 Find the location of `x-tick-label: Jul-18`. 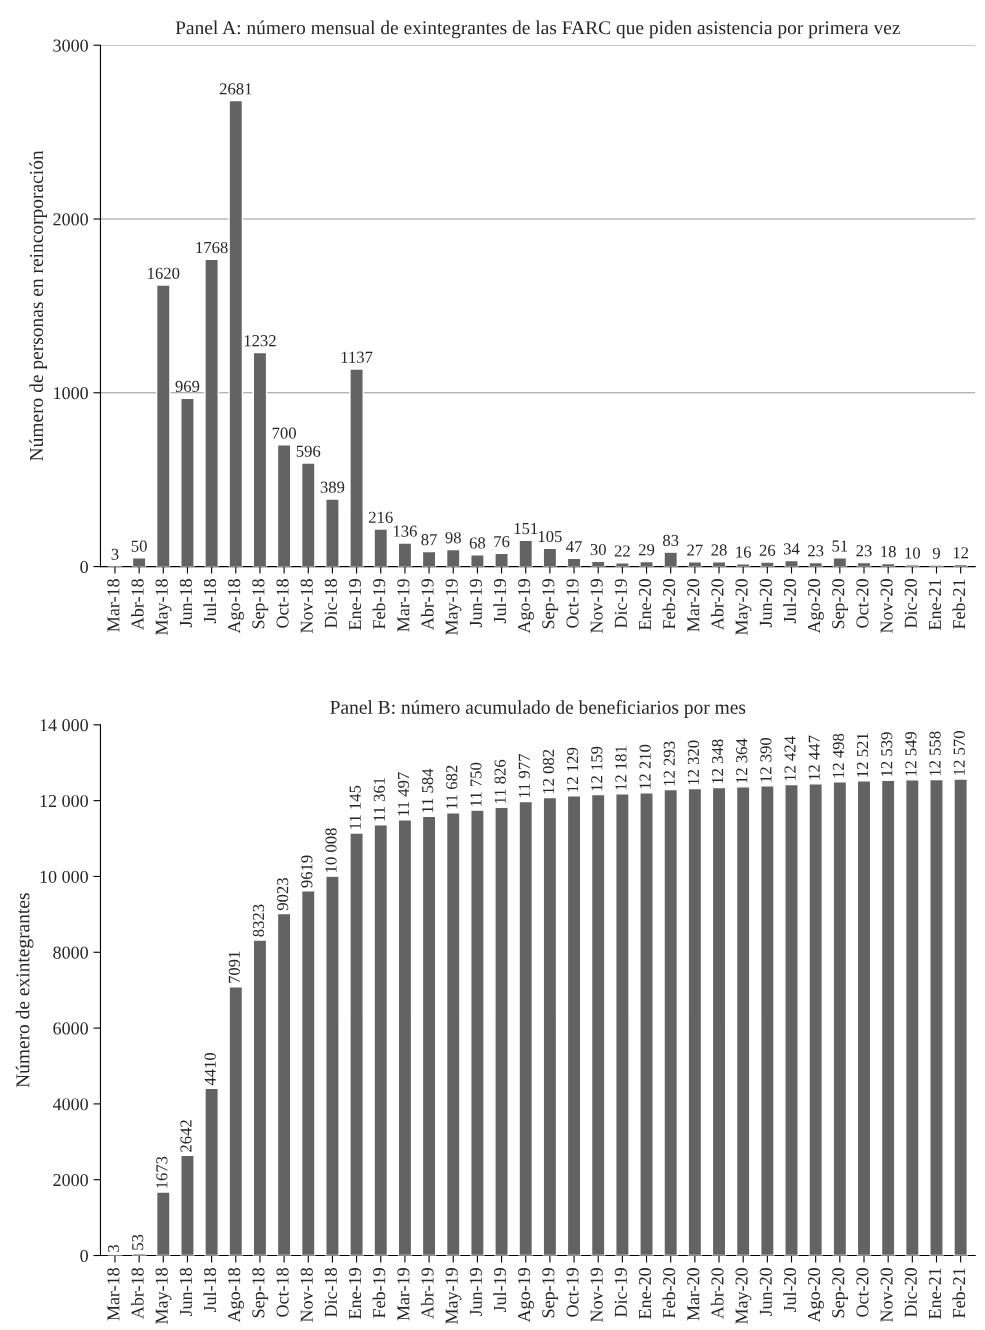

x-tick-label: Jul-18 is located at coordinates (210, 601).